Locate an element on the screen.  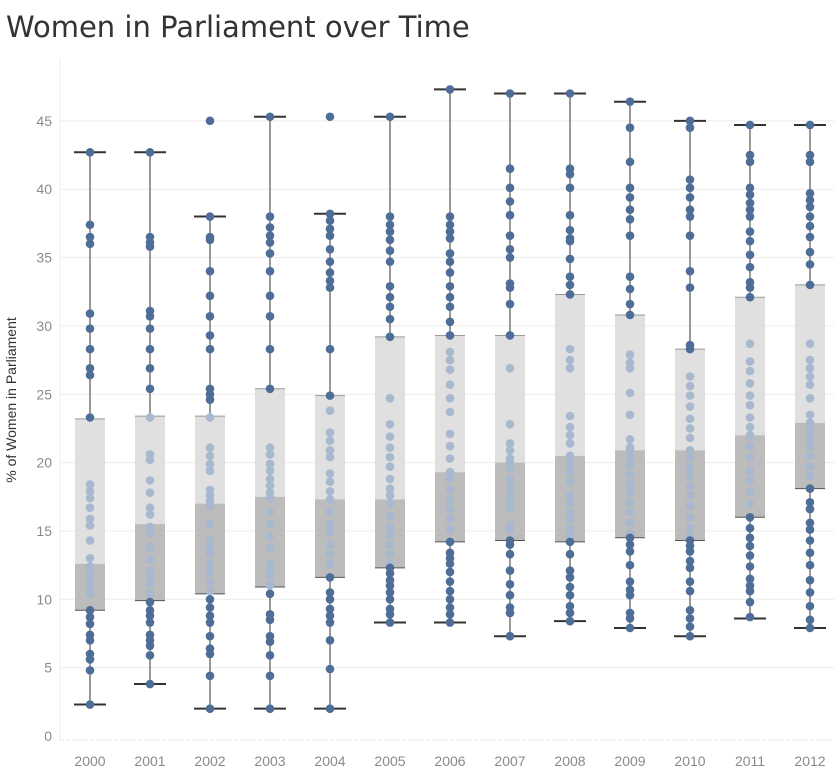
x-tick-label: 2002 is located at coordinates (209, 761).